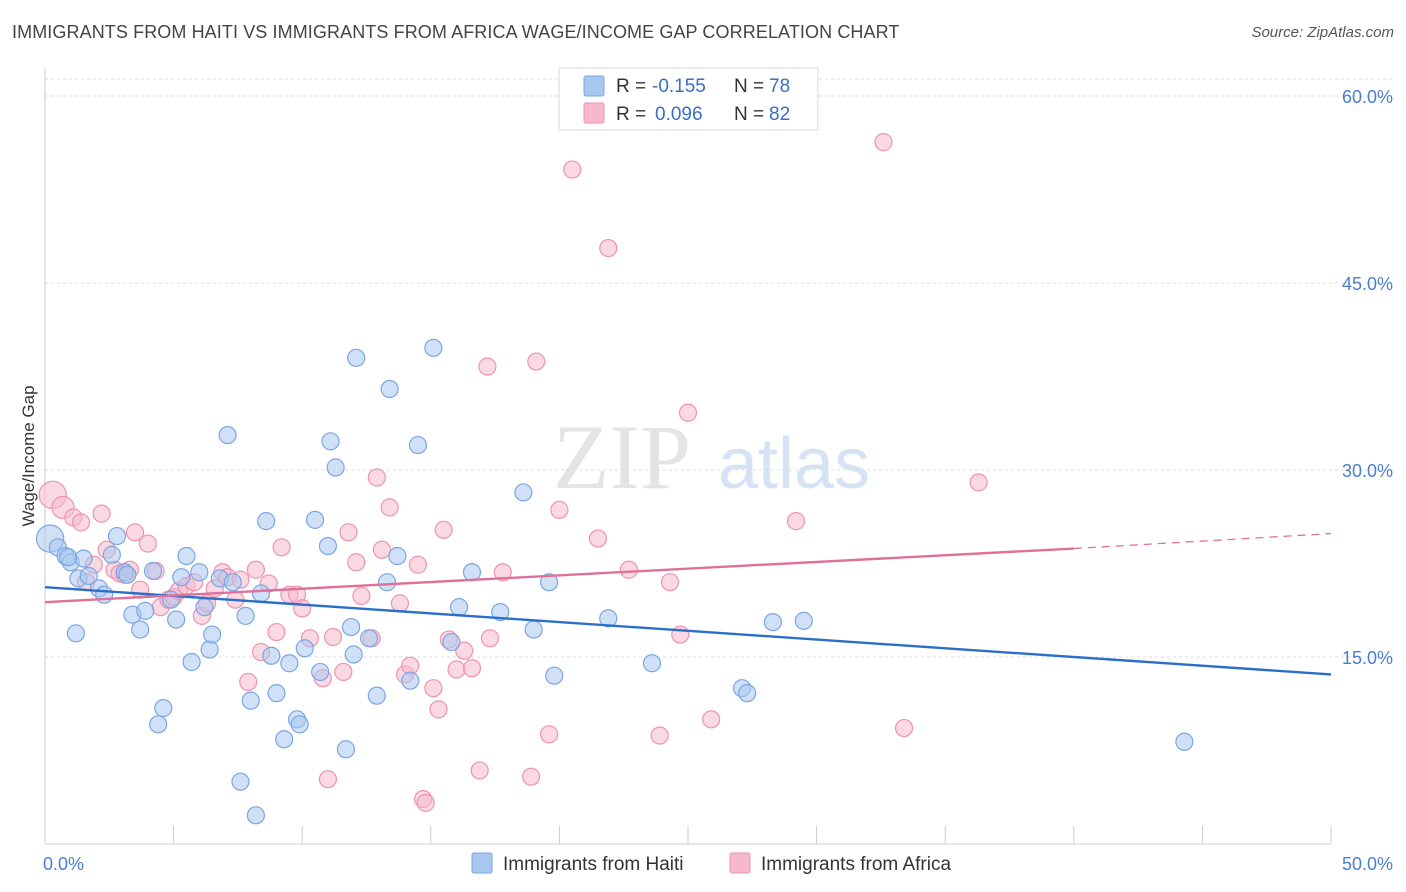 Image resolution: width=1406 pixels, height=892 pixels. Describe the element at coordinates (594, 113) in the screenshot. I see `legend-swatch-africa` at that location.